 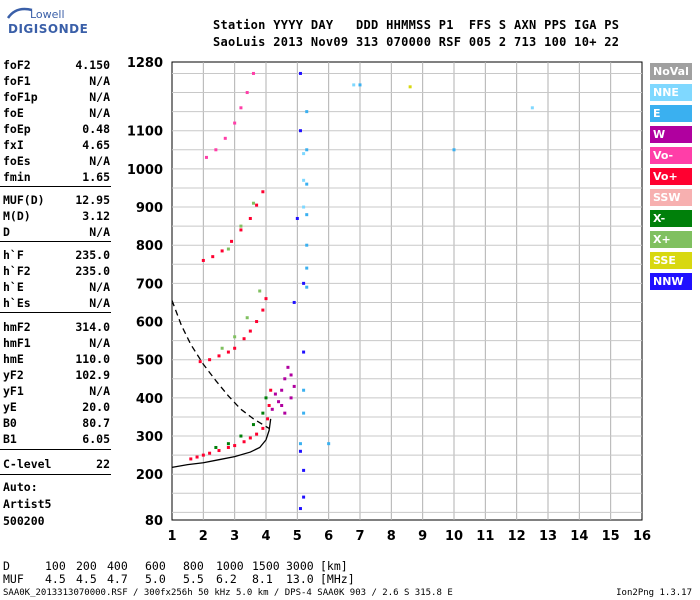 I want to click on param-value: 3.12, so click(x=96, y=216).